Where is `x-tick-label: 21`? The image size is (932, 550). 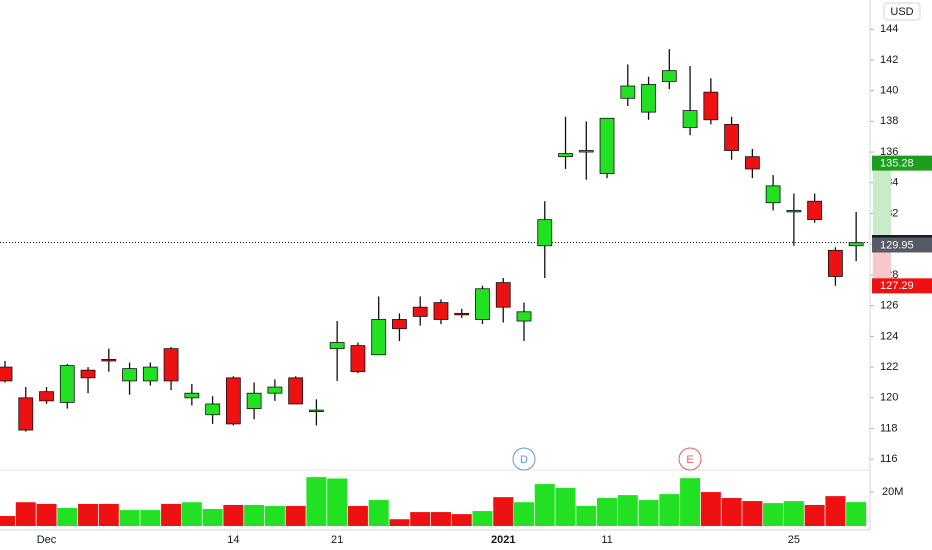
x-tick-label: 21 is located at coordinates (337, 540).